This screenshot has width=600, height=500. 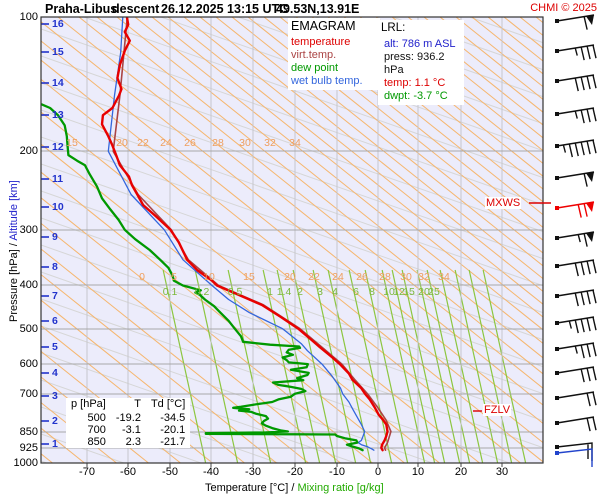 I want to click on altitude-tick-label: 7, so click(x=55, y=296).